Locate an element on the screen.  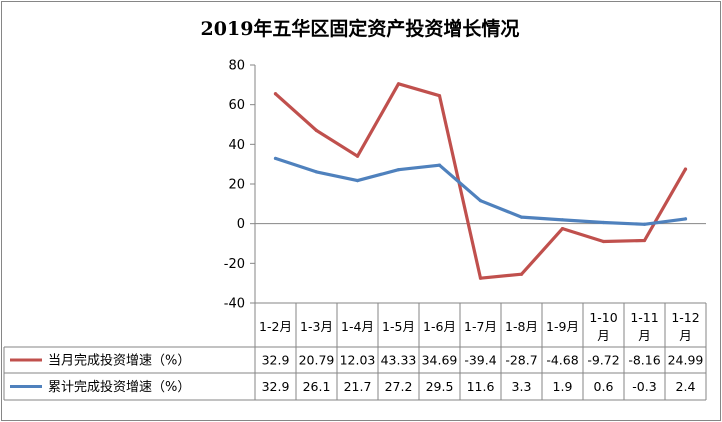
legend-label: 当月完成投资增速（%） is located at coordinates (119, 361).